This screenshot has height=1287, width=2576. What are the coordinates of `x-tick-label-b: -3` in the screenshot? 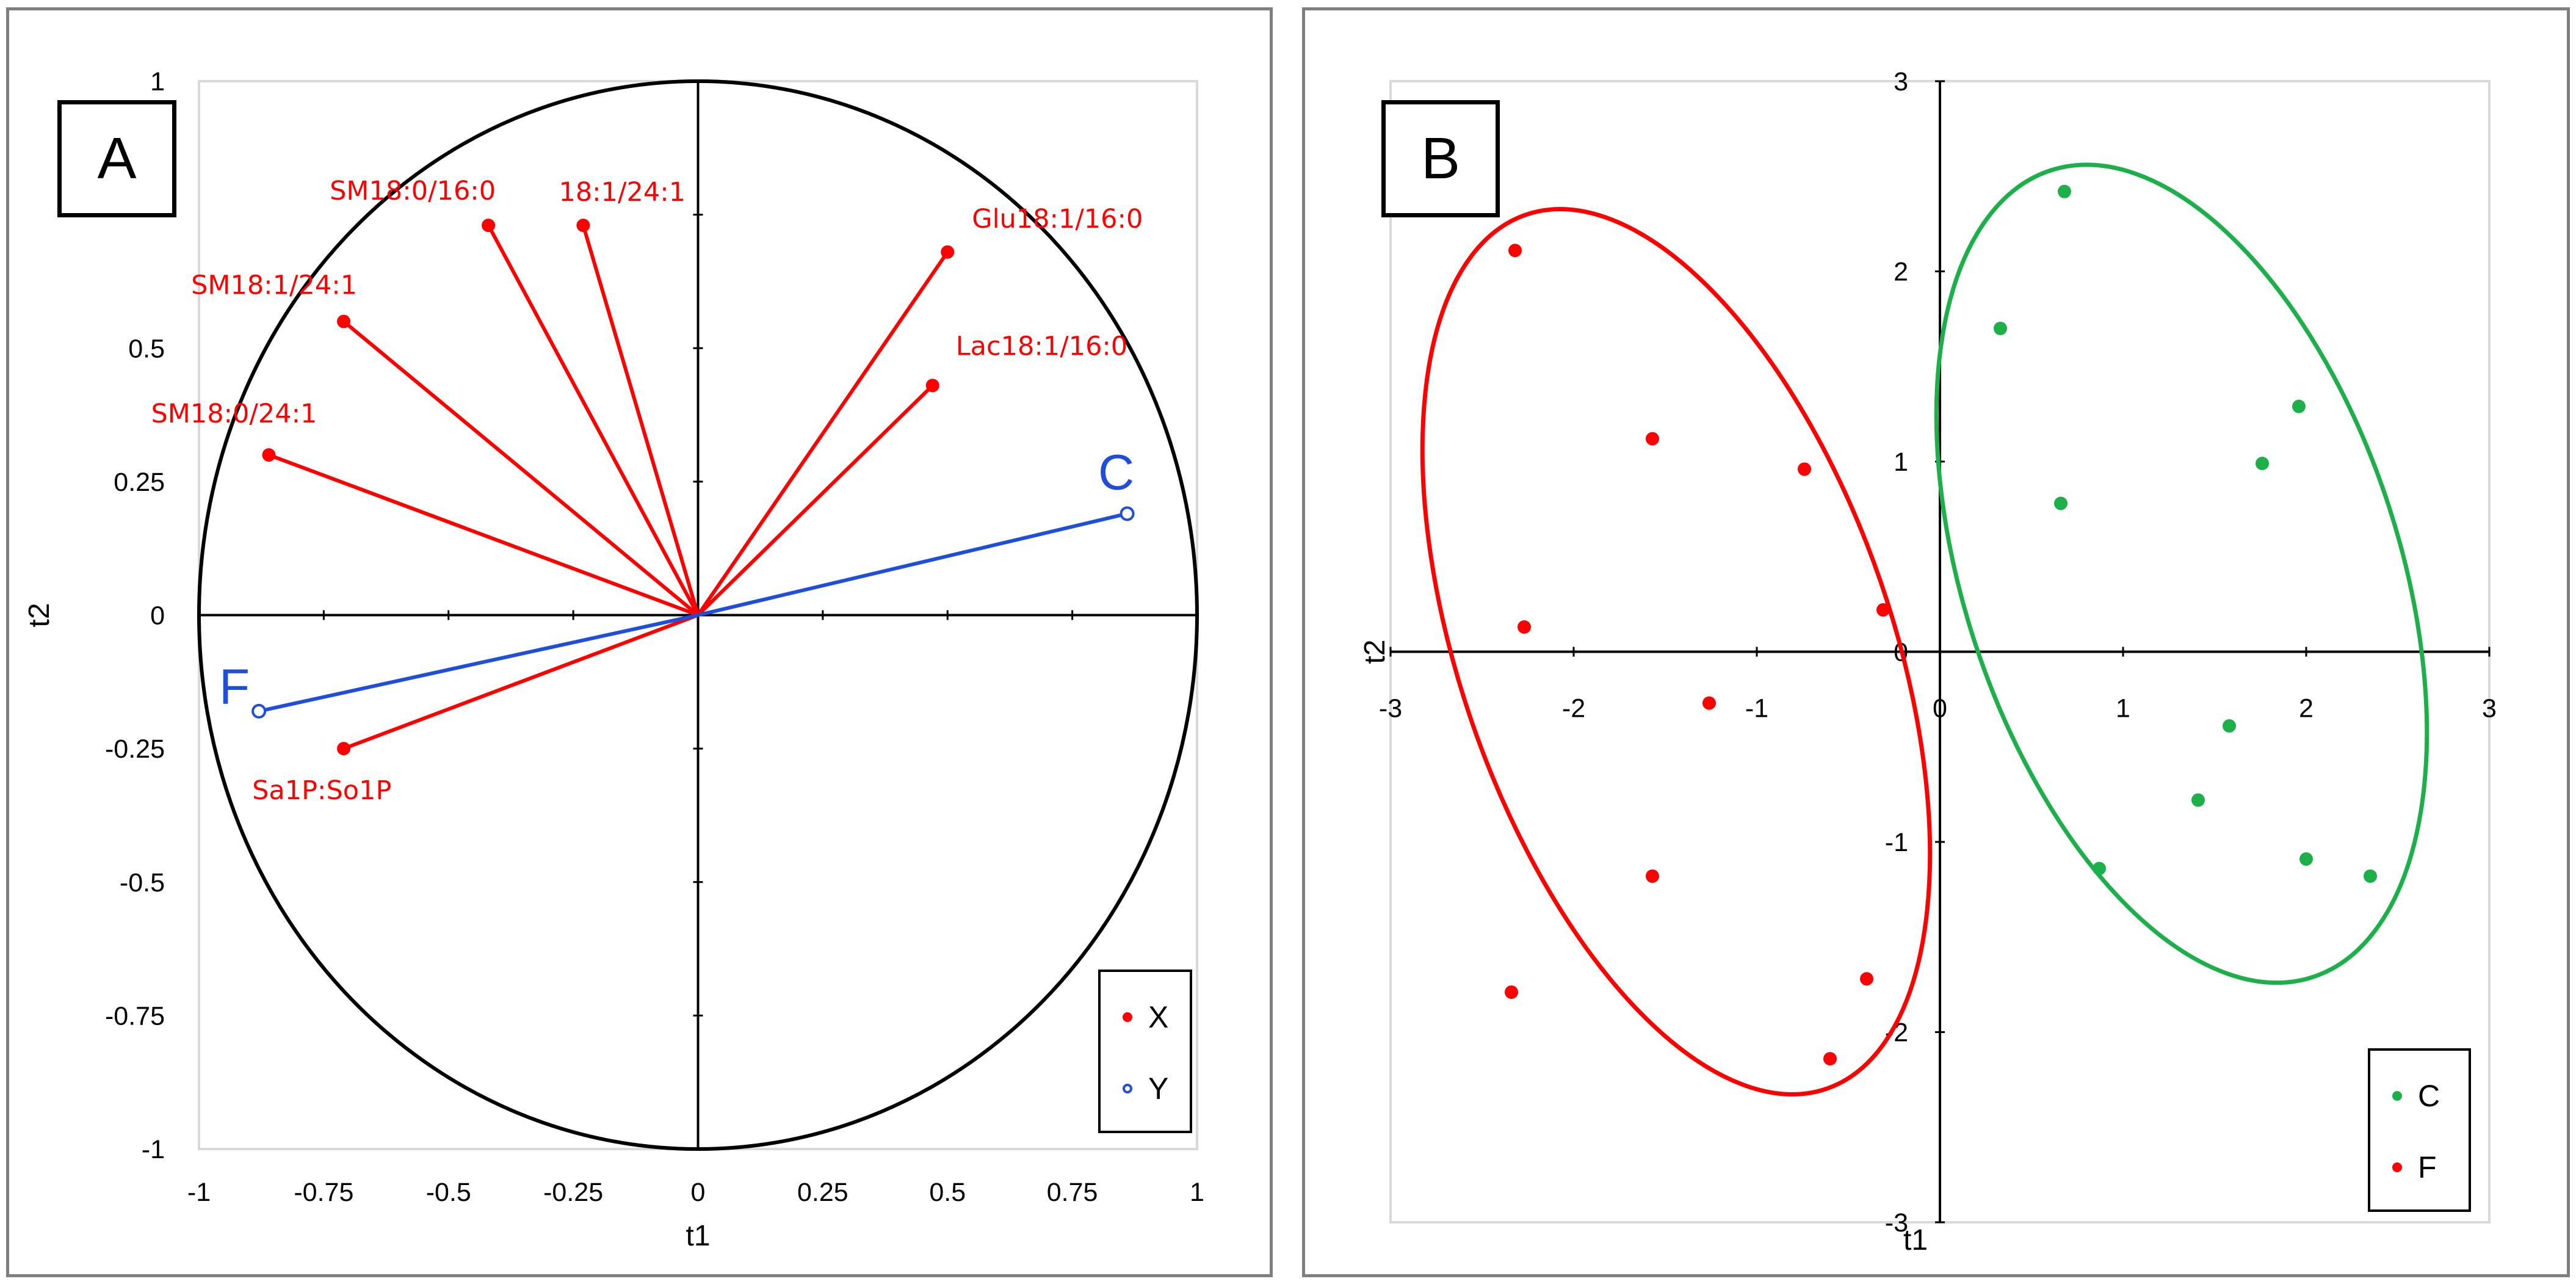 It's located at (1390, 708).